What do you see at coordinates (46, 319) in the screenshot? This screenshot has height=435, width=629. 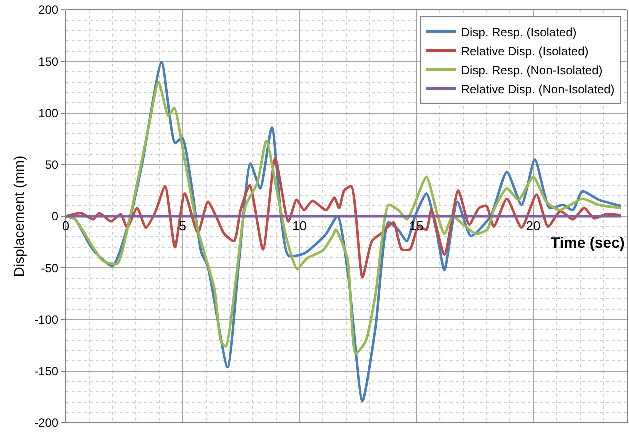 I see `y-tick-label: -100` at bounding box center [46, 319].